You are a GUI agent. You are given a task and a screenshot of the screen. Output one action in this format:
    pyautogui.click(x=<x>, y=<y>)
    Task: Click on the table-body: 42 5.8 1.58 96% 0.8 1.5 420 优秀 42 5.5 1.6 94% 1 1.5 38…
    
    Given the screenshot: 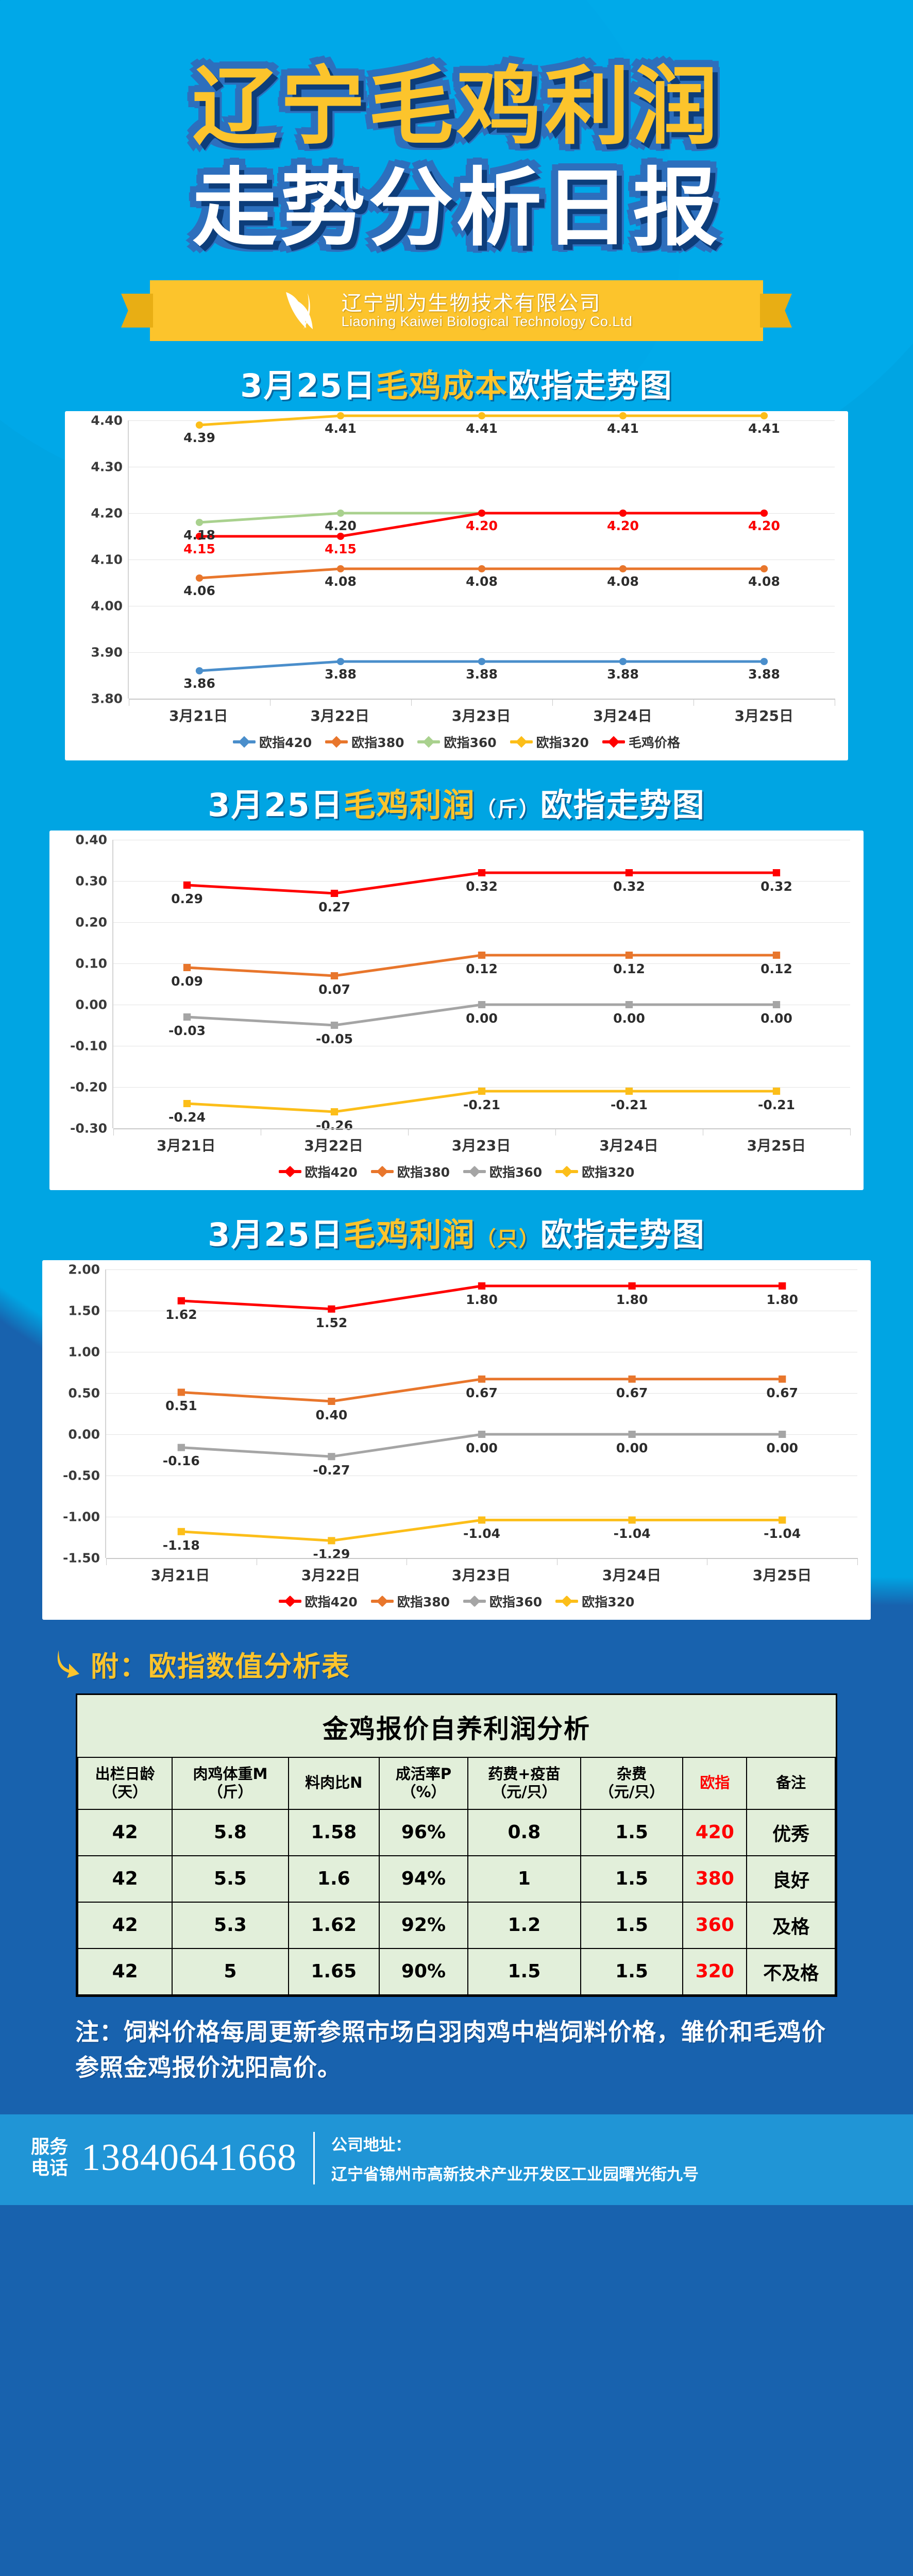 What is the action you would take?
    pyautogui.click(x=457, y=1901)
    